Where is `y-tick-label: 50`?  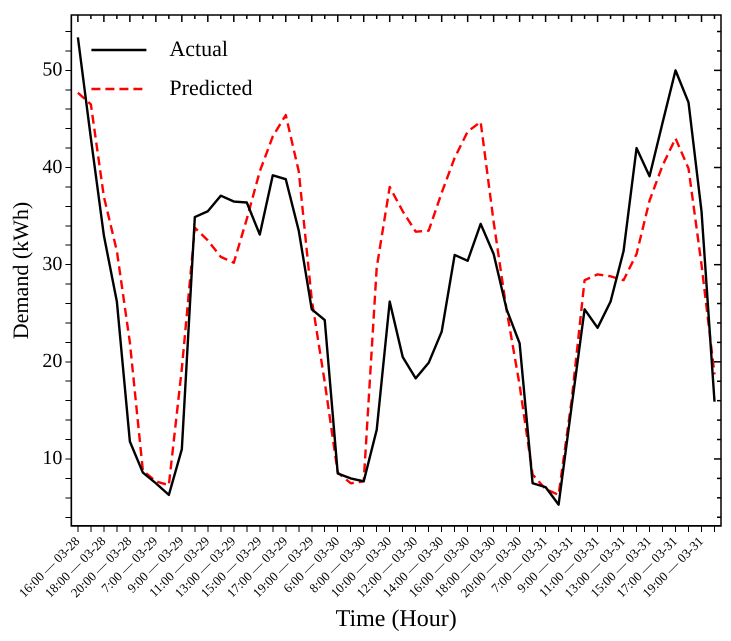
y-tick-label: 50 is located at coordinates (52, 69).